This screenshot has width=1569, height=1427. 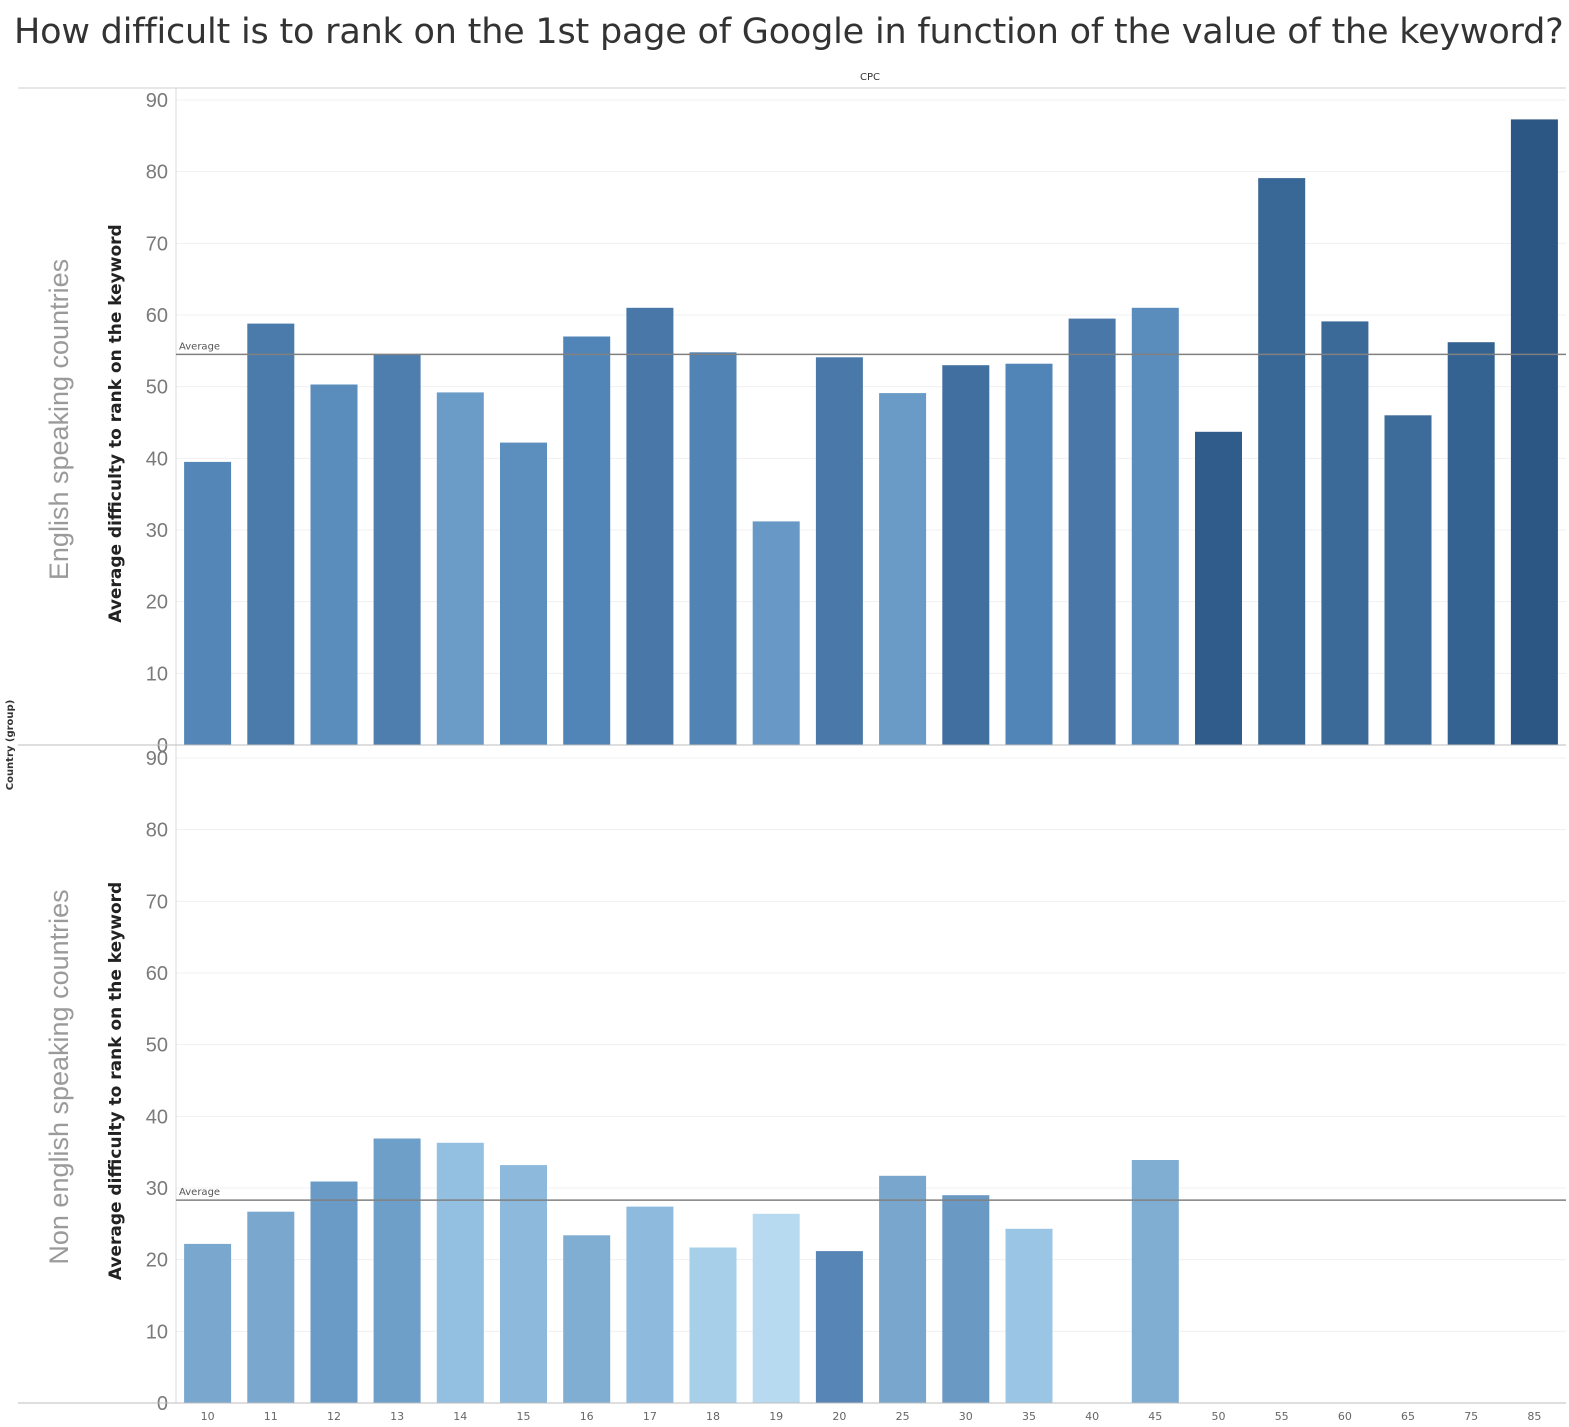 What do you see at coordinates (334, 1416) in the screenshot?
I see `x-tick-label: 12` at bounding box center [334, 1416].